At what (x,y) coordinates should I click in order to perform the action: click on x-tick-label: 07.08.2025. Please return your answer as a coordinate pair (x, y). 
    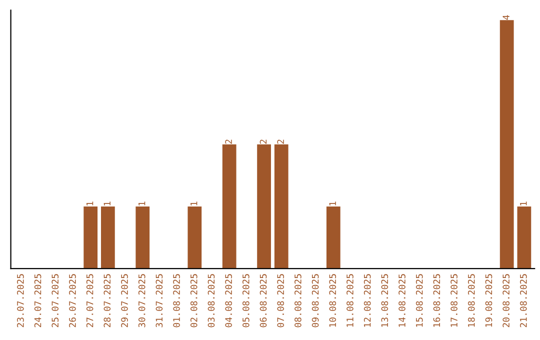
    Looking at the image, I should click on (280, 301).